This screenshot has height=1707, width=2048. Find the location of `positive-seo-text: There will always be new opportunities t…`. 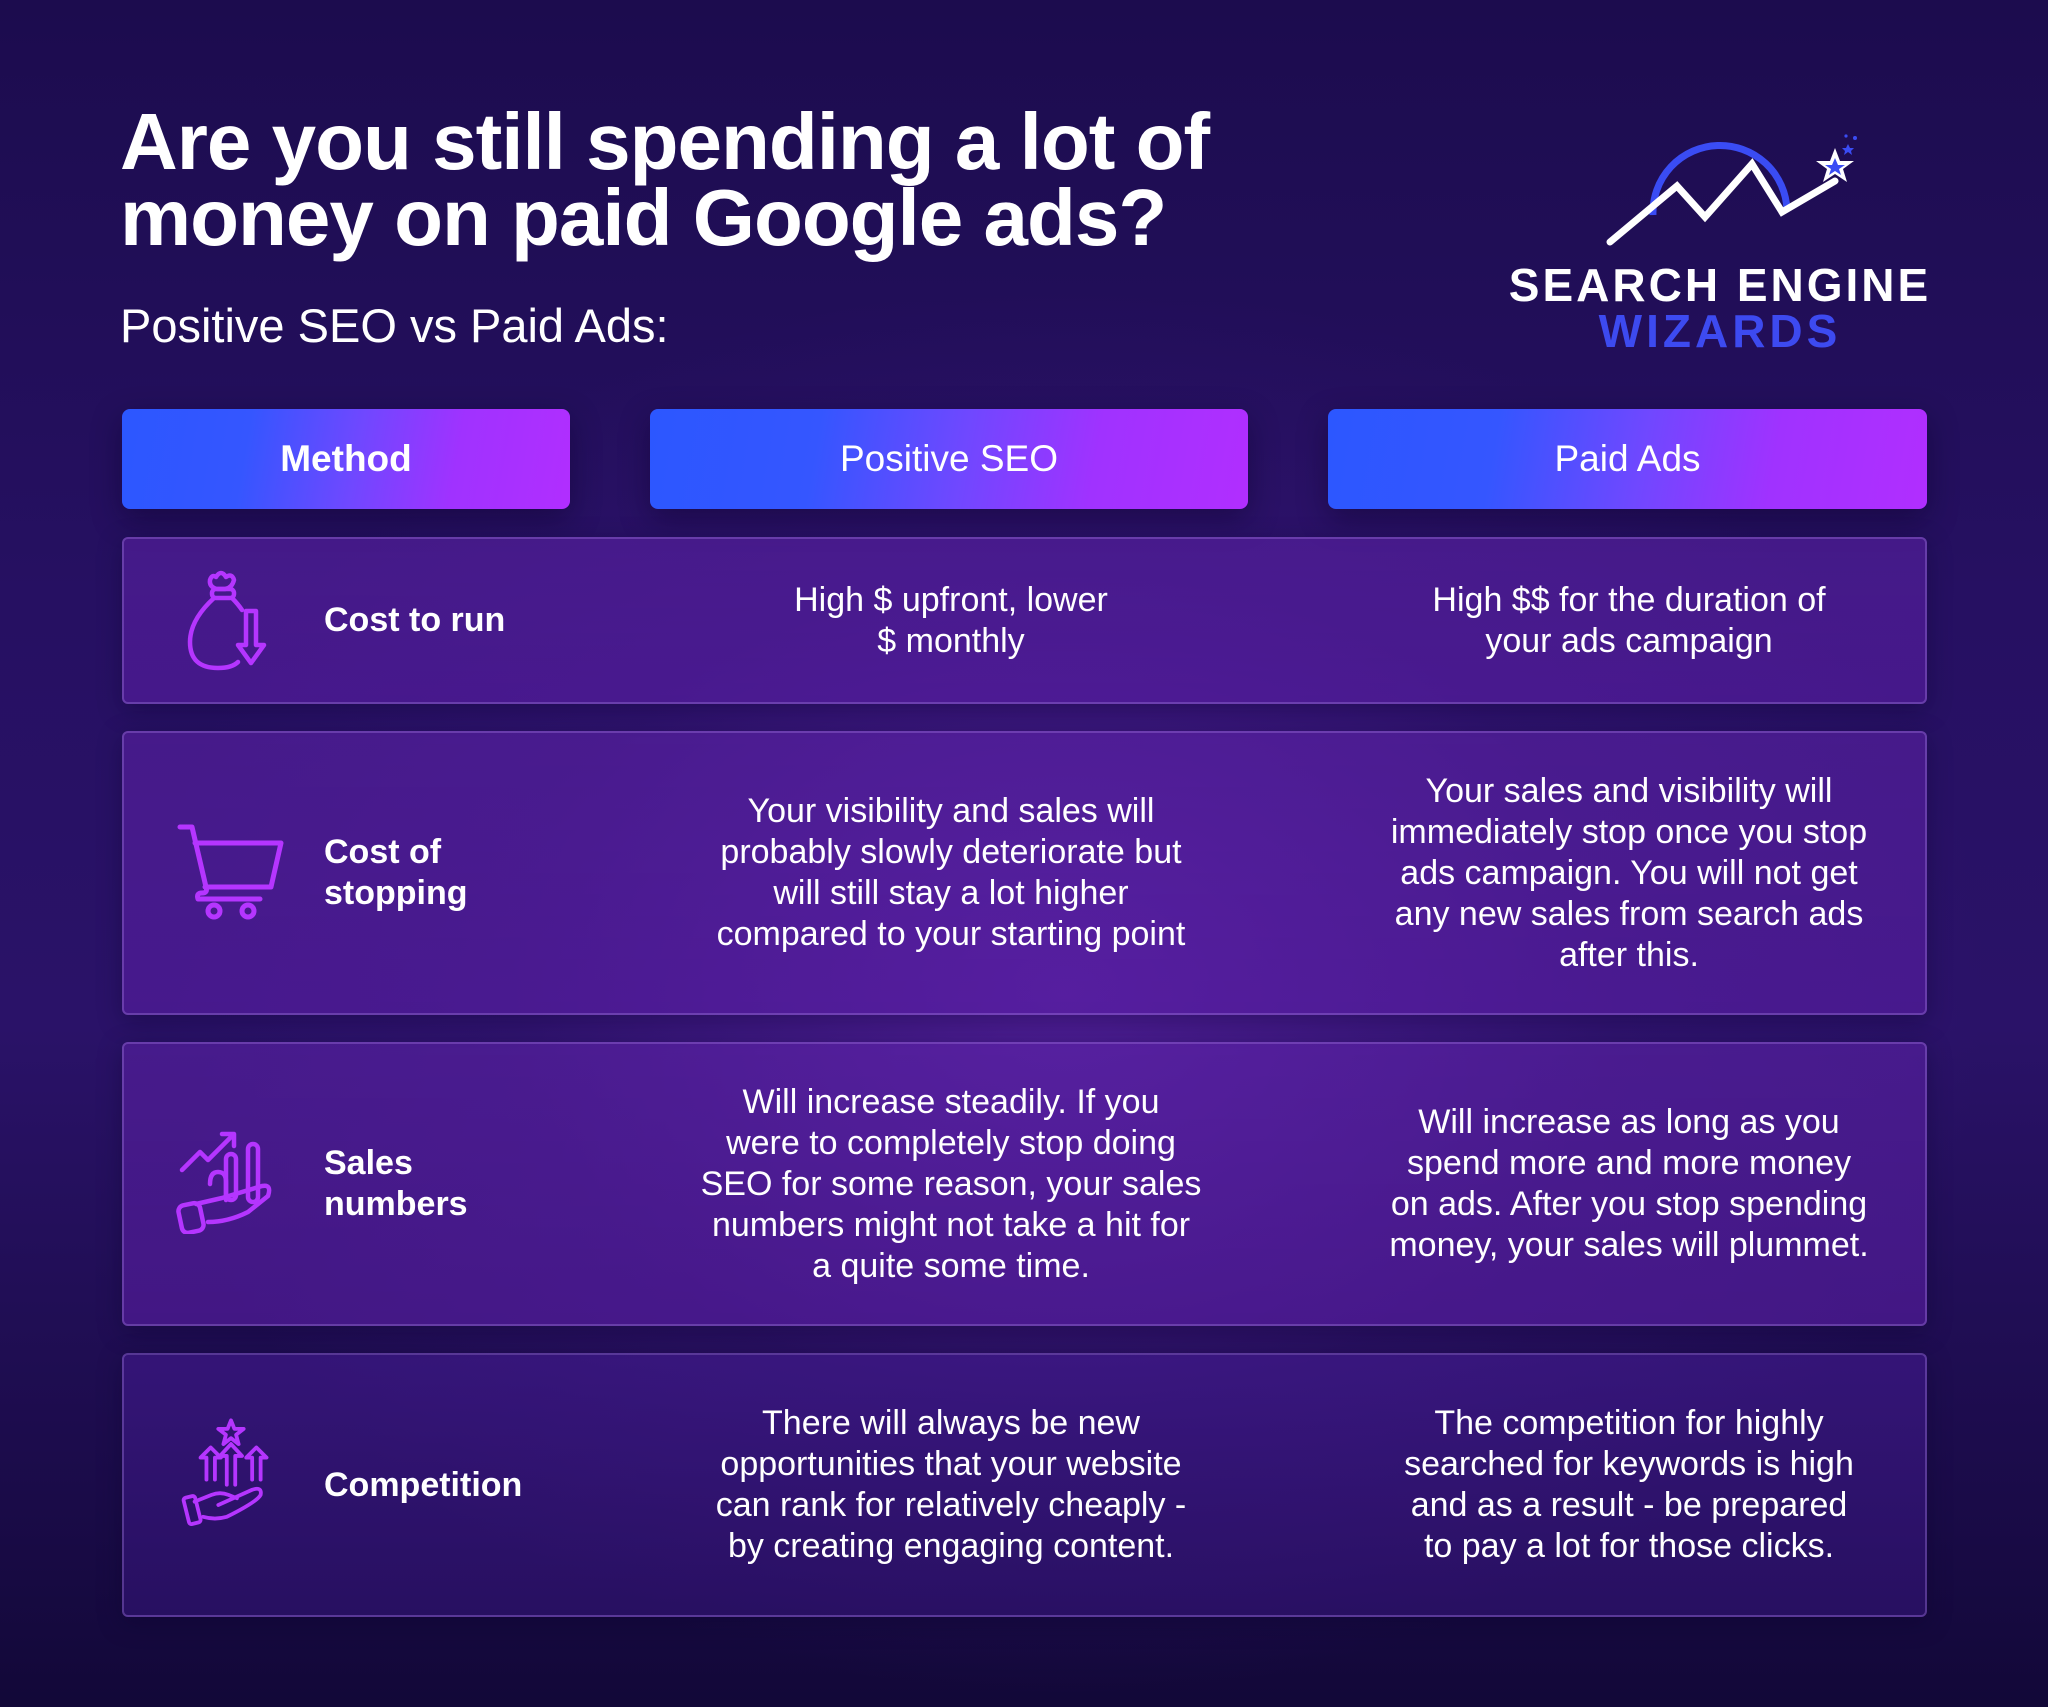

positive-seo-text: There will always be new opportunities t… is located at coordinates (951, 1484).